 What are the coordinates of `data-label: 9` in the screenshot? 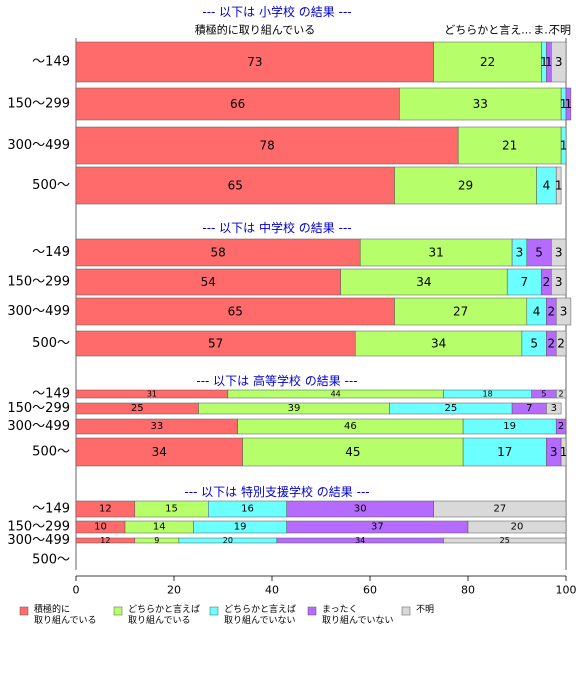 It's located at (156, 540).